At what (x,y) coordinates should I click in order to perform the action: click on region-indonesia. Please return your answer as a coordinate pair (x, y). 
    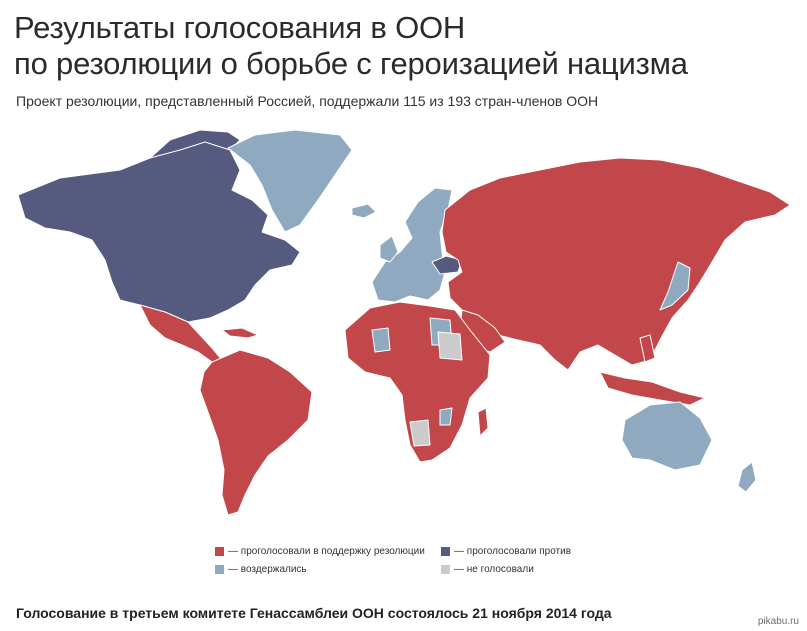
    Looking at the image, I should click on (652, 388).